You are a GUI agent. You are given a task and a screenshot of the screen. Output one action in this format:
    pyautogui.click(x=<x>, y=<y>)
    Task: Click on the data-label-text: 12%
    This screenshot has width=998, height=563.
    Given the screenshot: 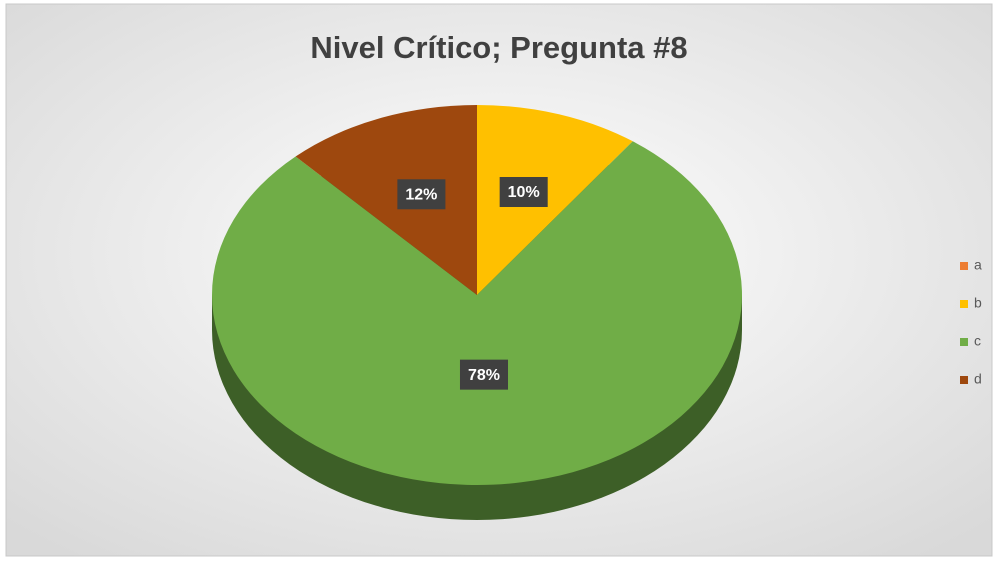 What is the action you would take?
    pyautogui.click(x=421, y=195)
    